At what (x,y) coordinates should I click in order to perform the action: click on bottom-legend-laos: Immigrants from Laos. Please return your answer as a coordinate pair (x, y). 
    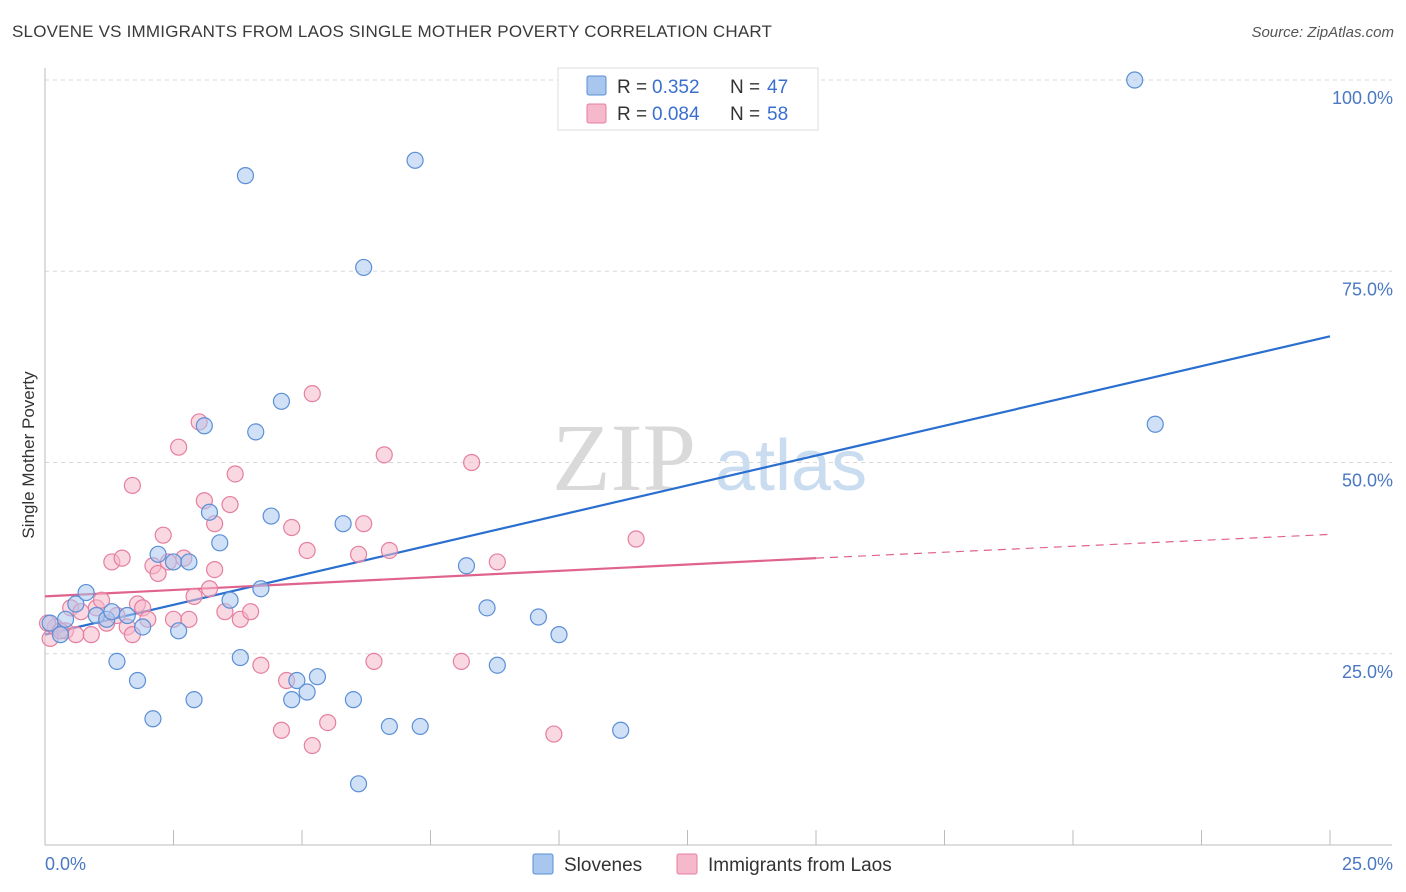
    Looking at the image, I should click on (800, 865).